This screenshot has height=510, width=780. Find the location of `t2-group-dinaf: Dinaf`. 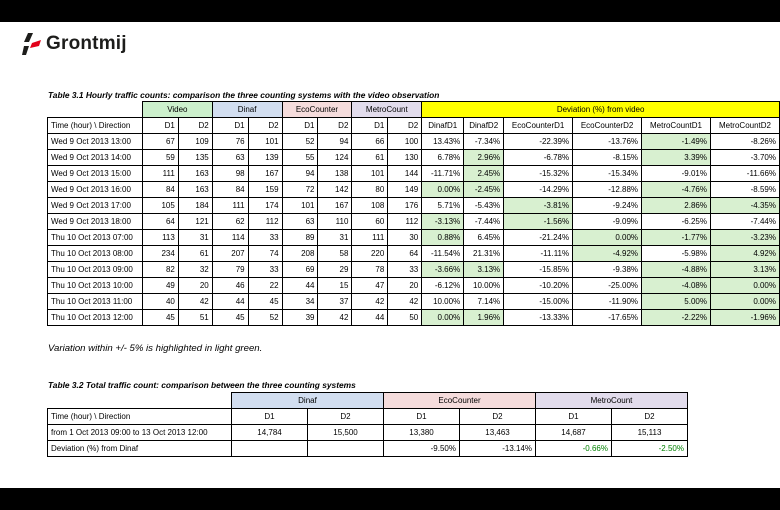

t2-group-dinaf: Dinaf is located at coordinates (307, 400).